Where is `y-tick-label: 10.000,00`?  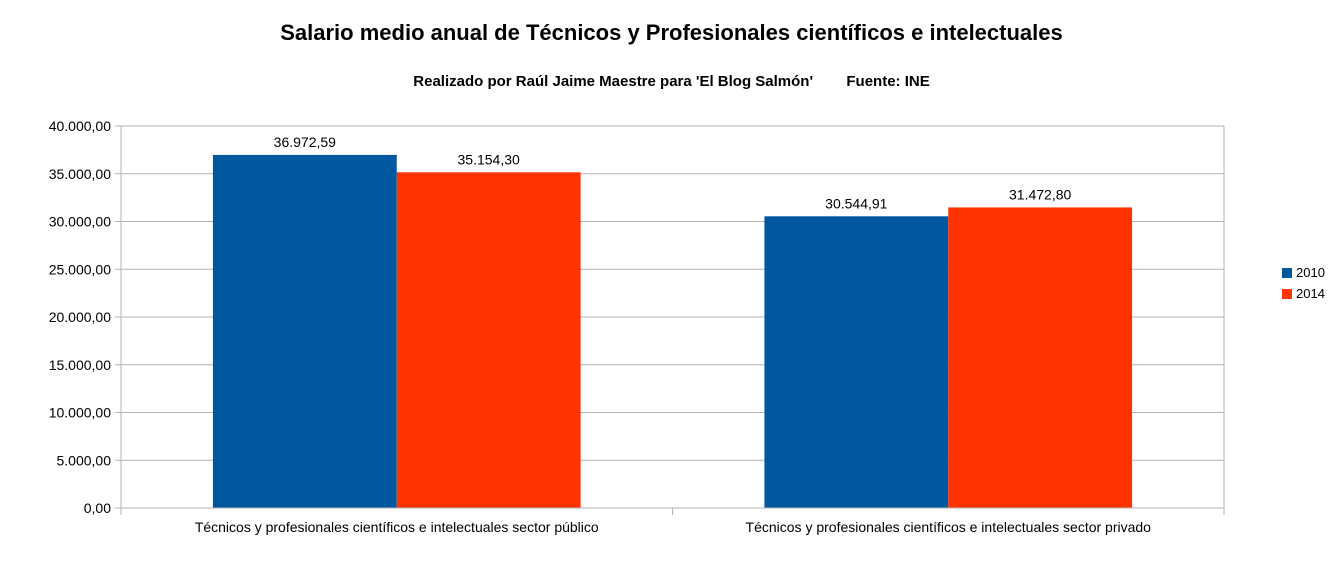 y-tick-label: 10.000,00 is located at coordinates (80, 413).